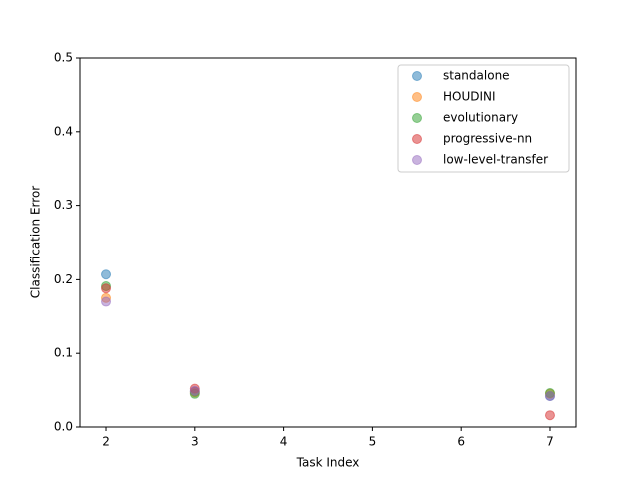  What do you see at coordinates (63, 58) in the screenshot?
I see `y-tick-label: 0.5` at bounding box center [63, 58].